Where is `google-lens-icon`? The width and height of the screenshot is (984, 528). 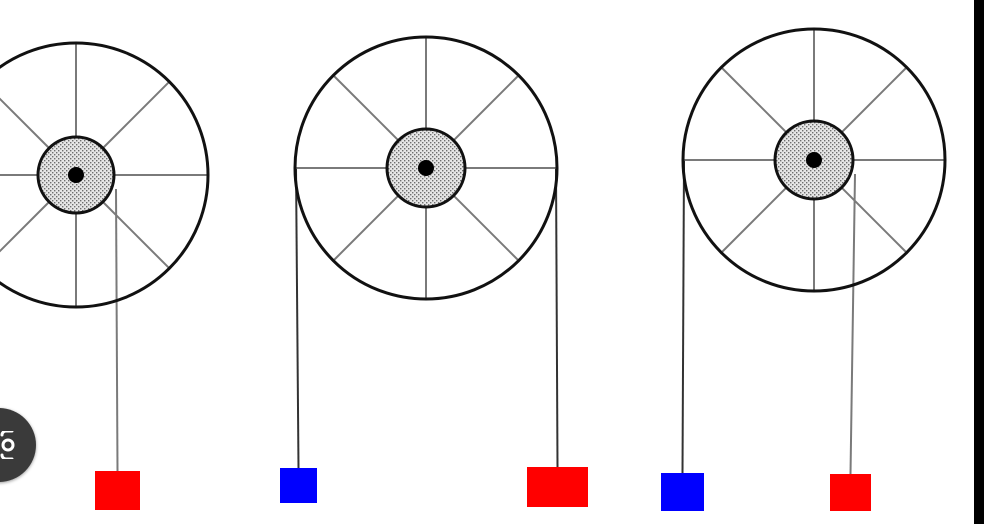
google-lens-icon is located at coordinates (7, 445).